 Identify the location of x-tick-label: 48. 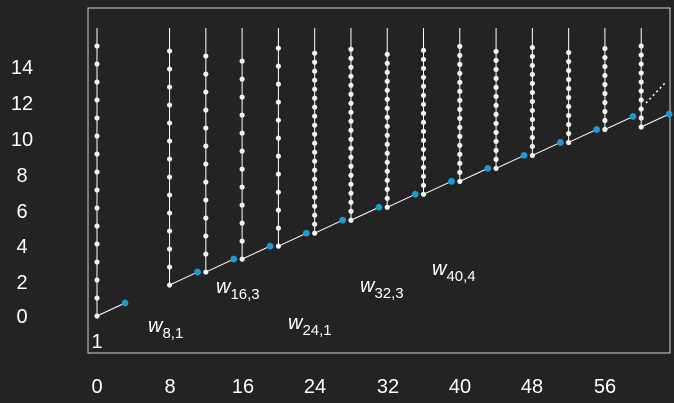
(532, 387).